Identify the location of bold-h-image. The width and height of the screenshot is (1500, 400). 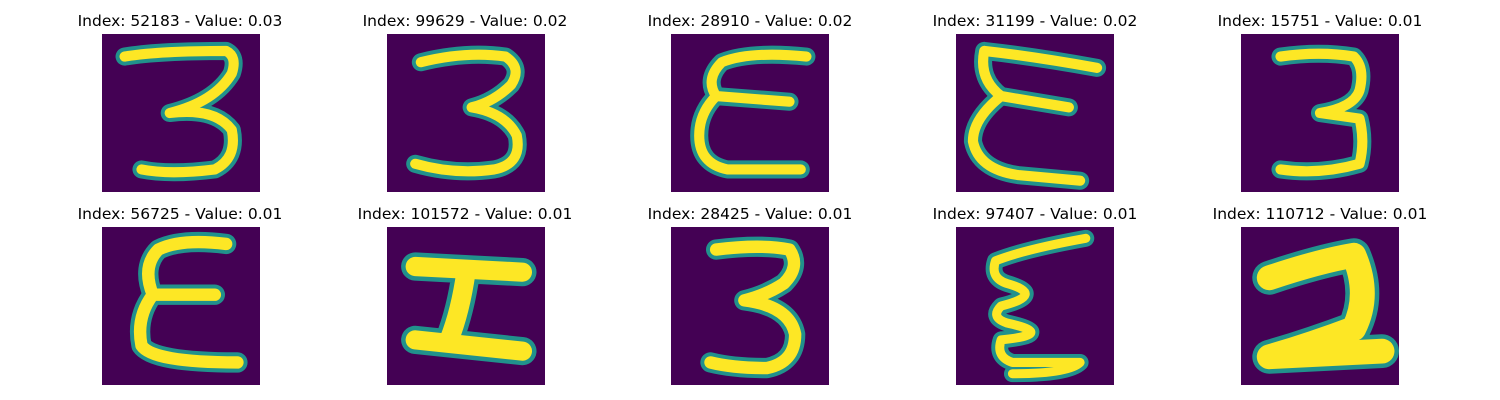
(466, 306).